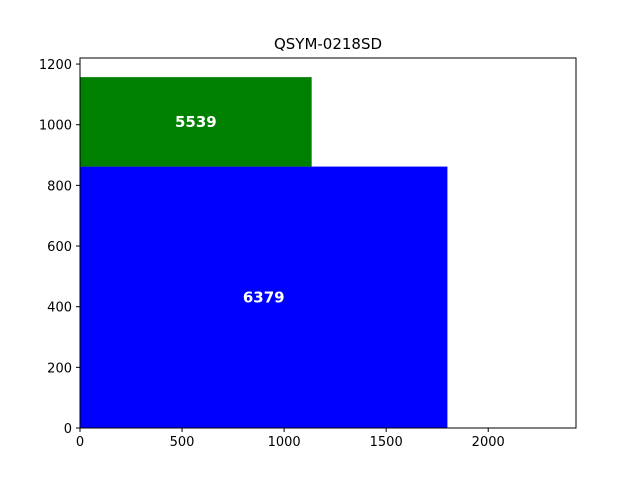  I want to click on y-tick-label-2: 400, so click(59, 308).